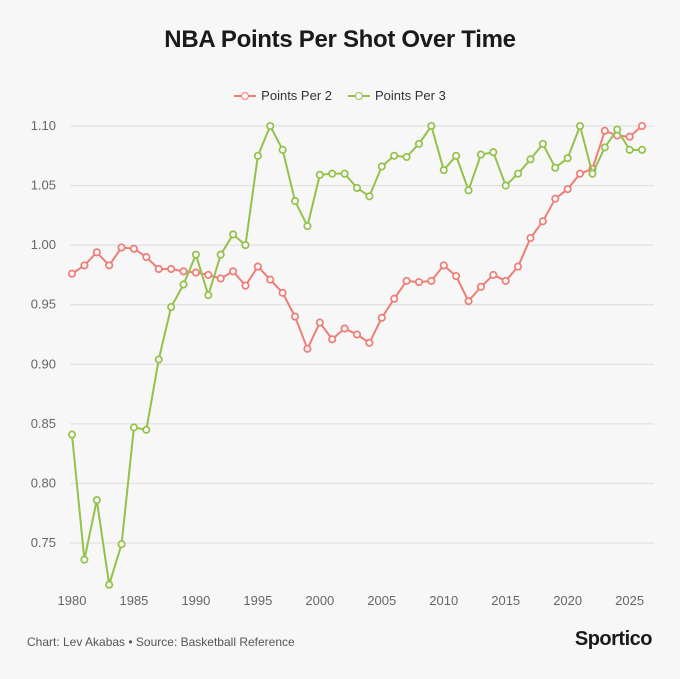  I want to click on x-tick-label: 1990, so click(195, 600).